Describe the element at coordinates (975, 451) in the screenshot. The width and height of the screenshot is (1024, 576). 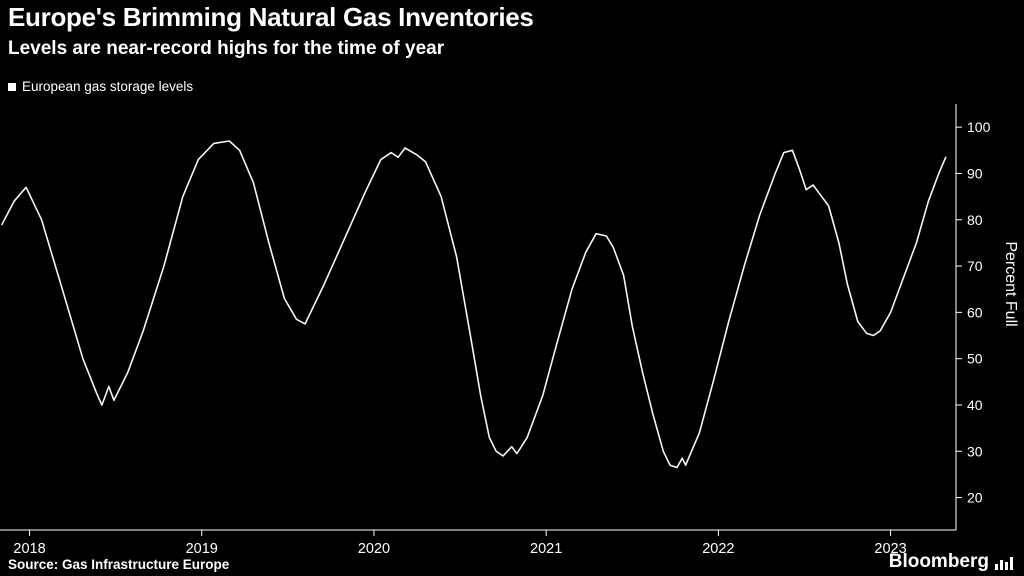
I see `y-tick-label: 30` at that location.